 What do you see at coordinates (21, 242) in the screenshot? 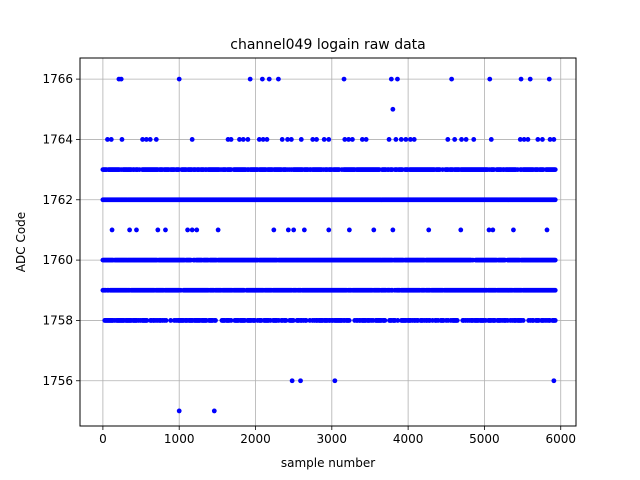
I see `y-axis-label: ADC Code` at bounding box center [21, 242].